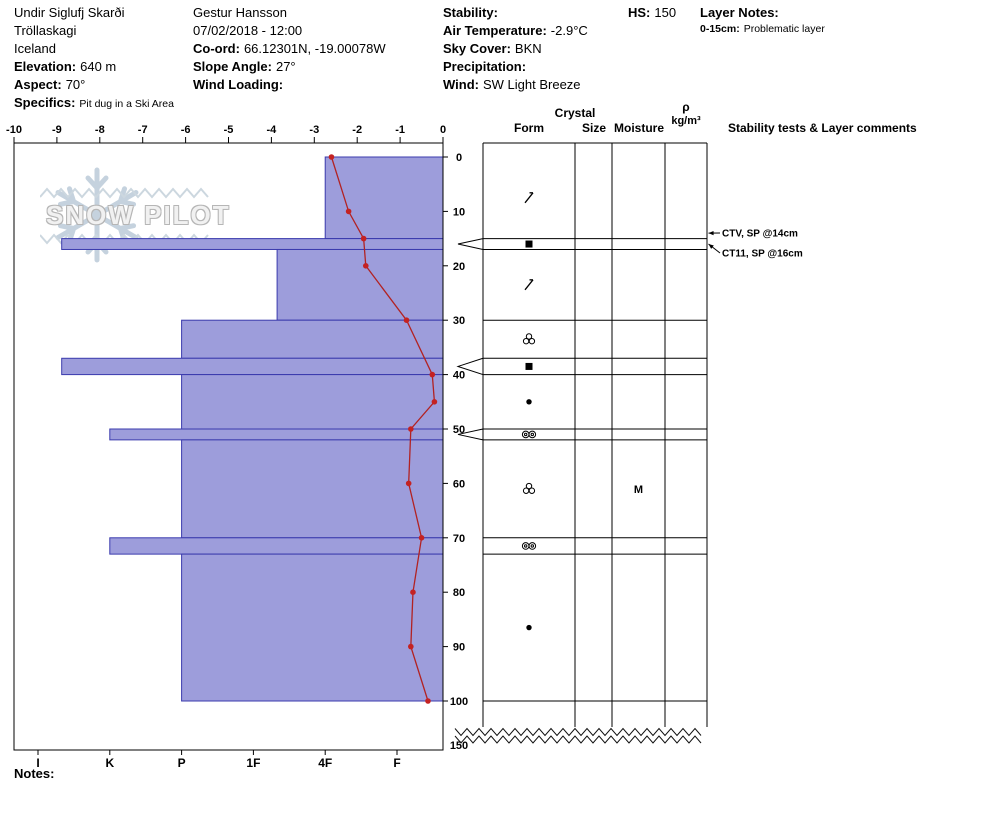 The width and height of the screenshot is (994, 840). Describe the element at coordinates (529, 128) in the screenshot. I see `form-header: Form` at that location.